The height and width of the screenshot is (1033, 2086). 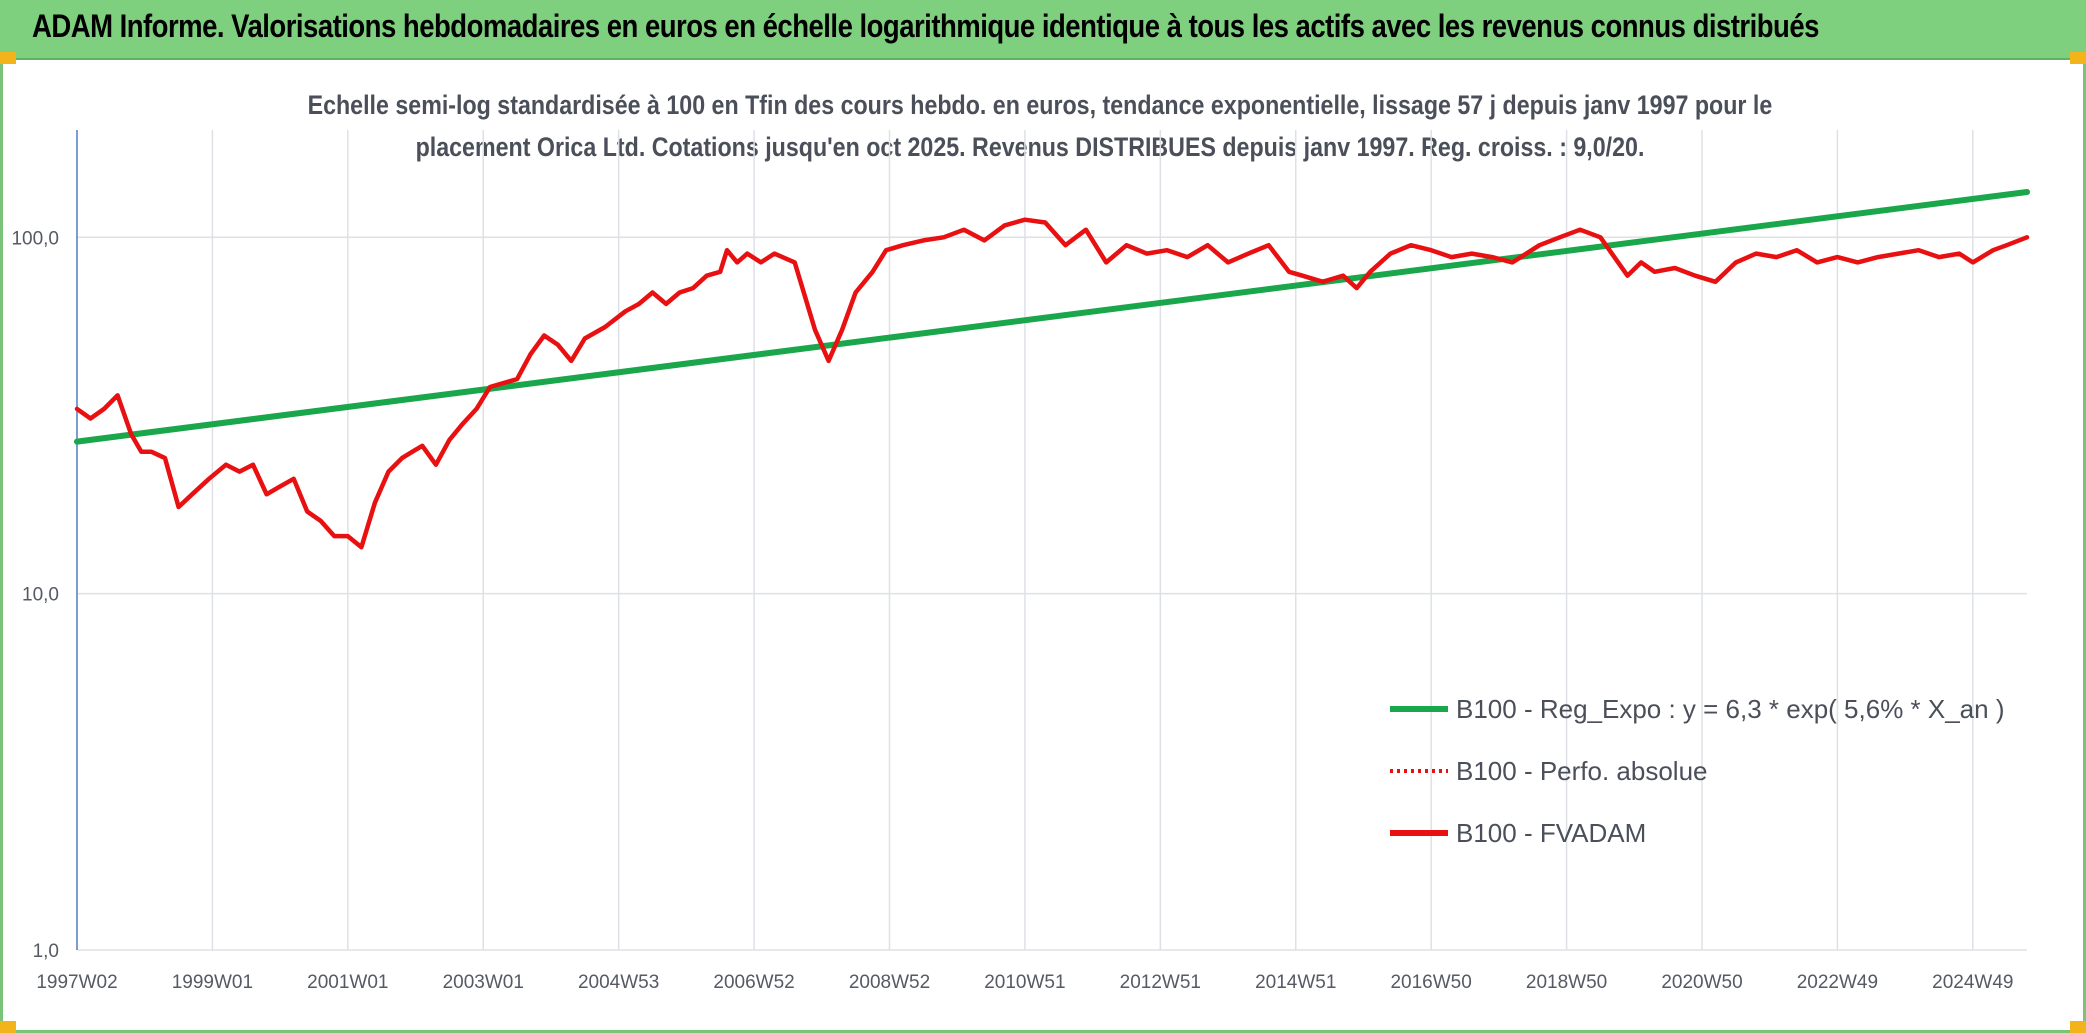 I want to click on legend-entry: B100 - Perfo. absolue, so click(x=1582, y=771).